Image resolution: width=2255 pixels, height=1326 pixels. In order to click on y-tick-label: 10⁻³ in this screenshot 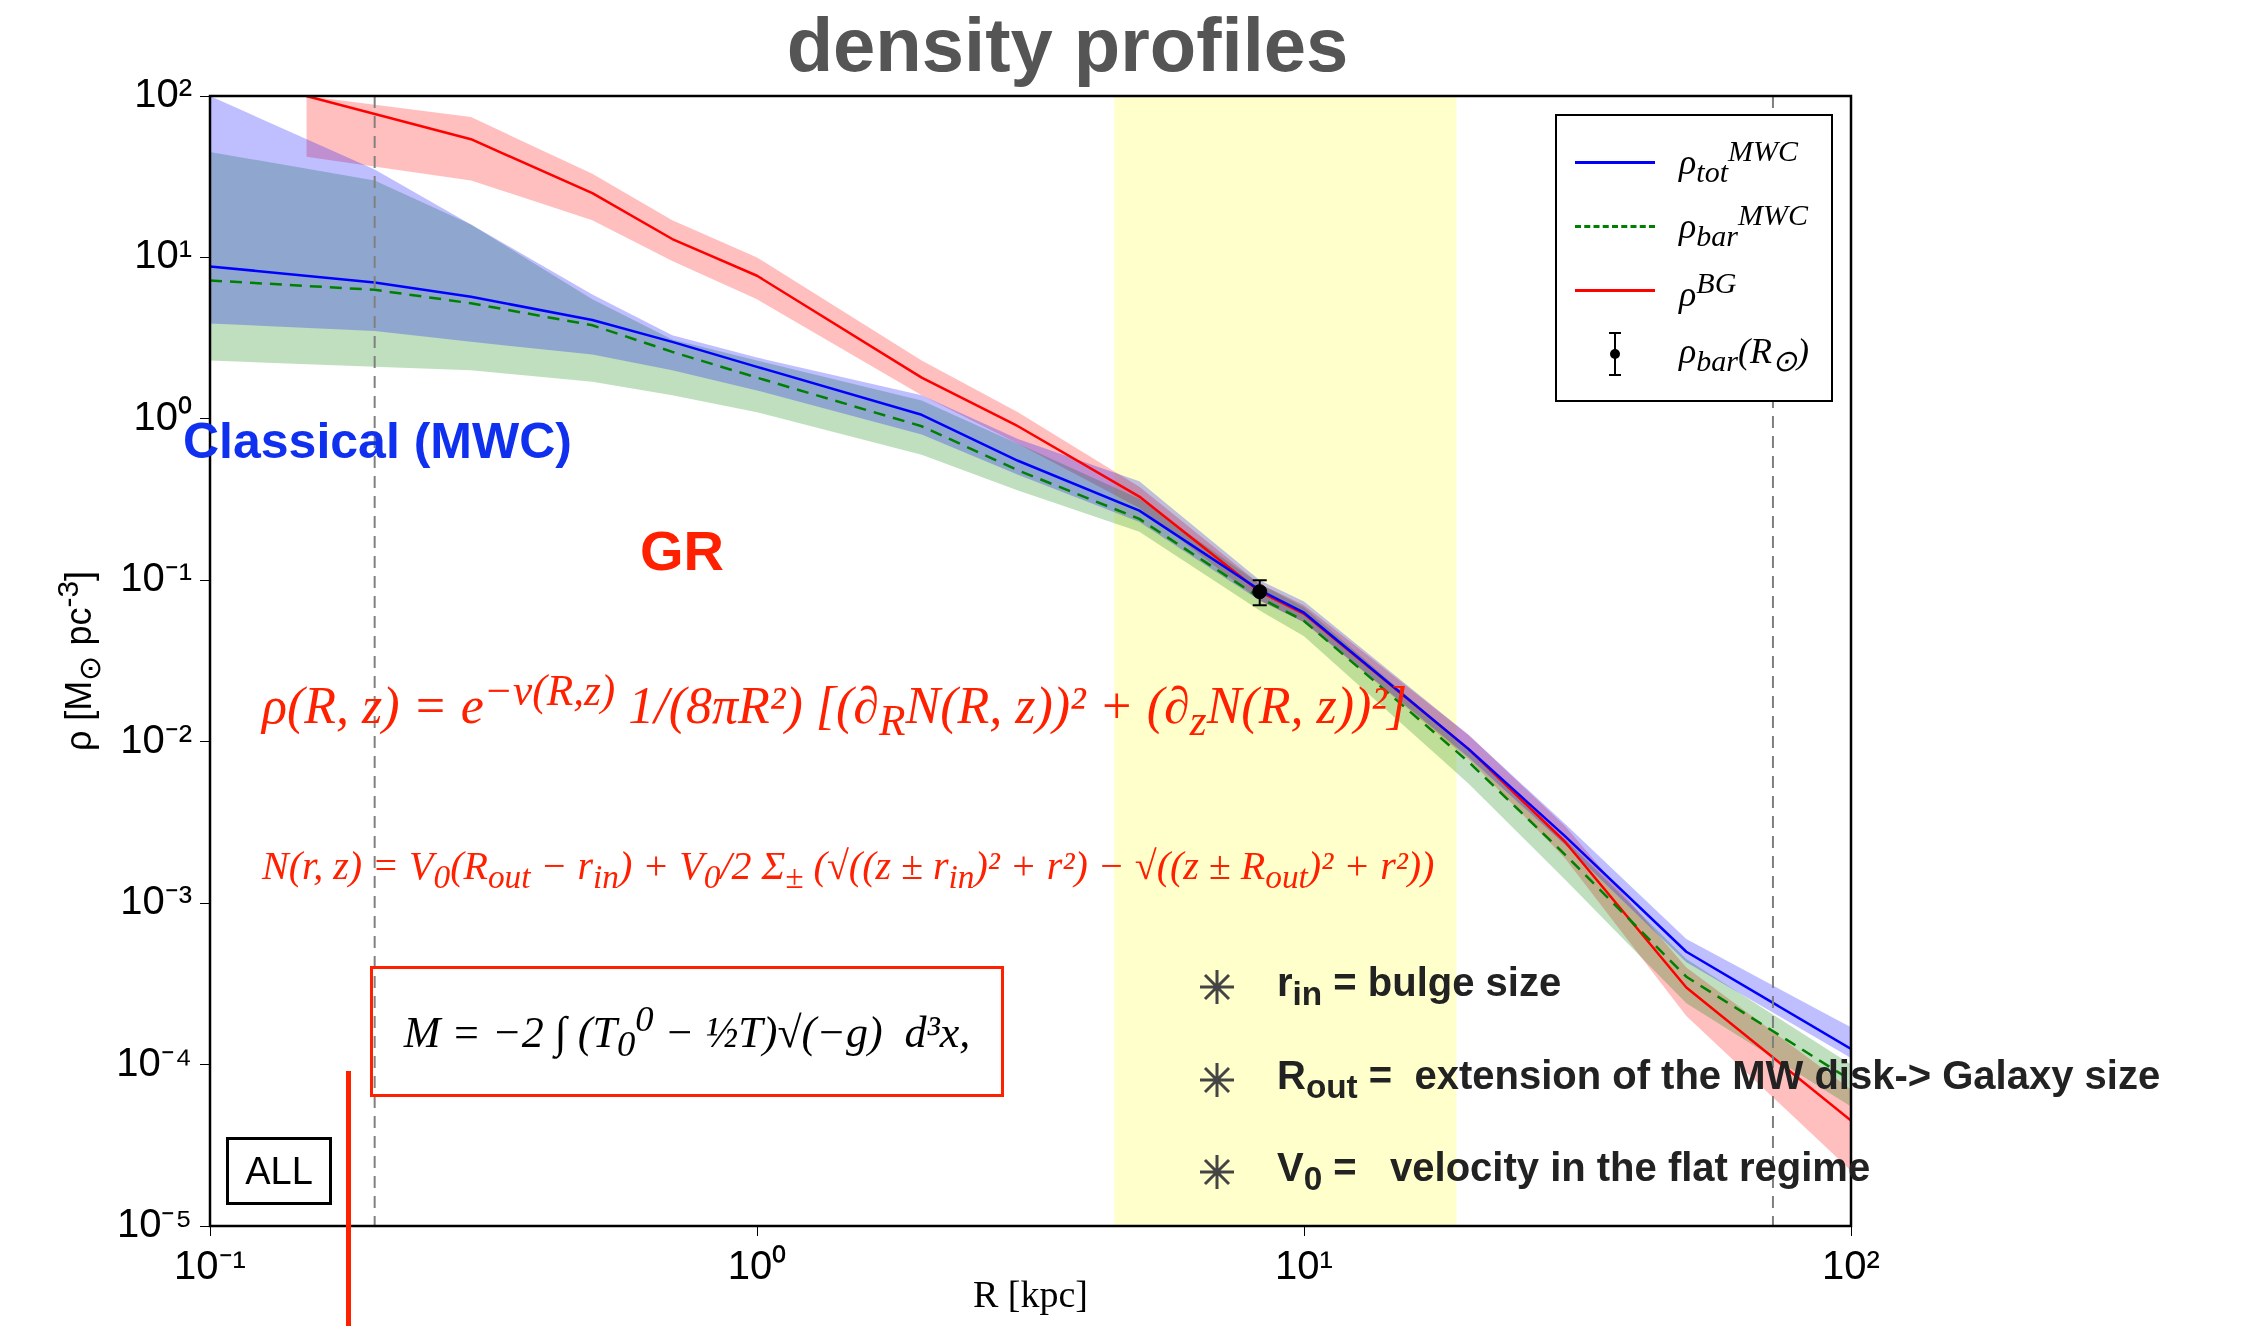, I will do `click(156, 900)`.